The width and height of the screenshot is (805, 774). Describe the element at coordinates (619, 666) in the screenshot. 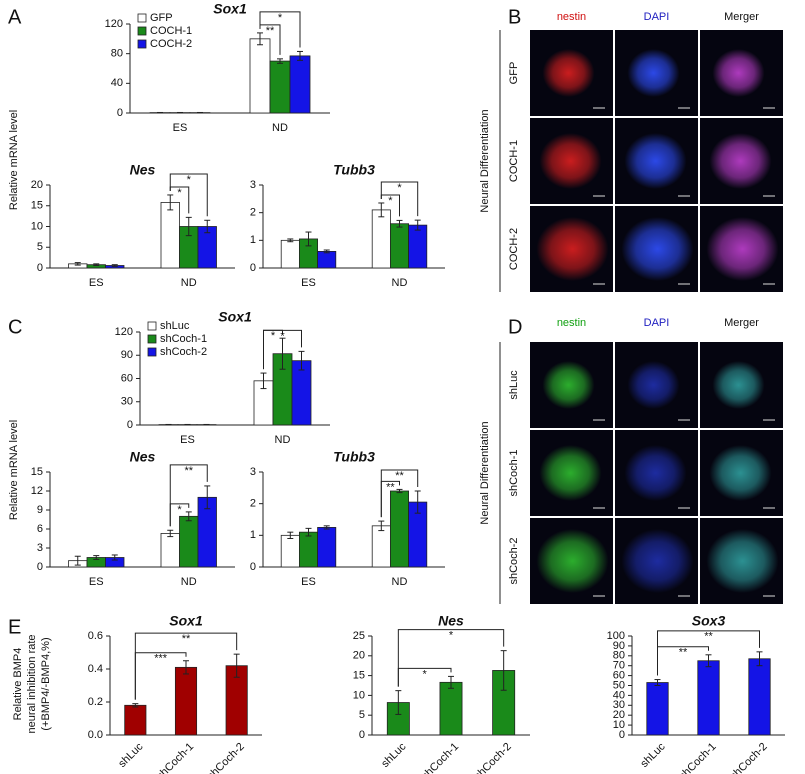

I see `y-tick-label: 70` at that location.